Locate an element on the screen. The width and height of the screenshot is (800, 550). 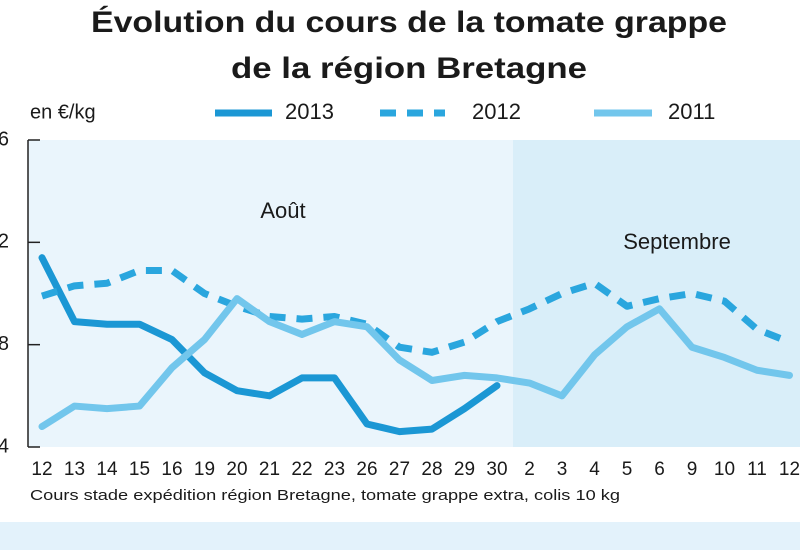
x-tick-label: 4 is located at coordinates (594, 469).